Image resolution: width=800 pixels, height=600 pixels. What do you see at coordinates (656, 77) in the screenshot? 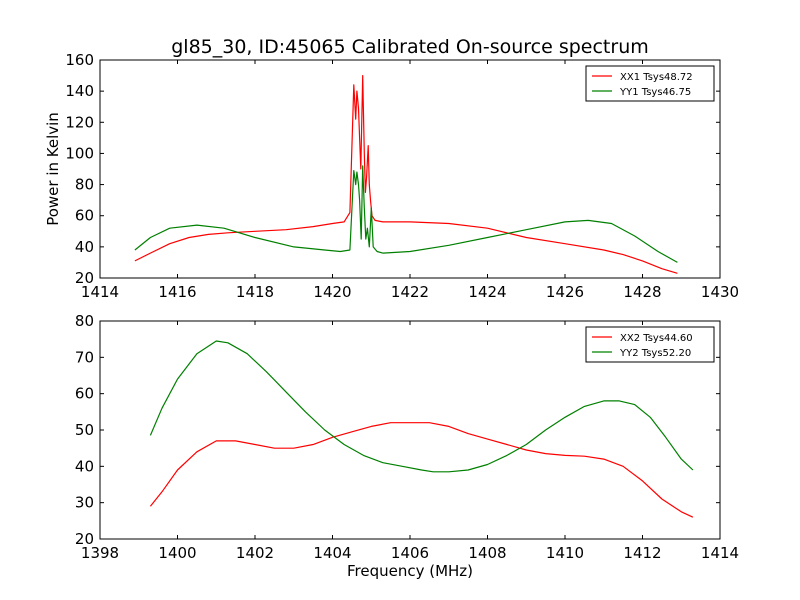
I see `legend-label: XX1 Tsys48.72` at bounding box center [656, 77].